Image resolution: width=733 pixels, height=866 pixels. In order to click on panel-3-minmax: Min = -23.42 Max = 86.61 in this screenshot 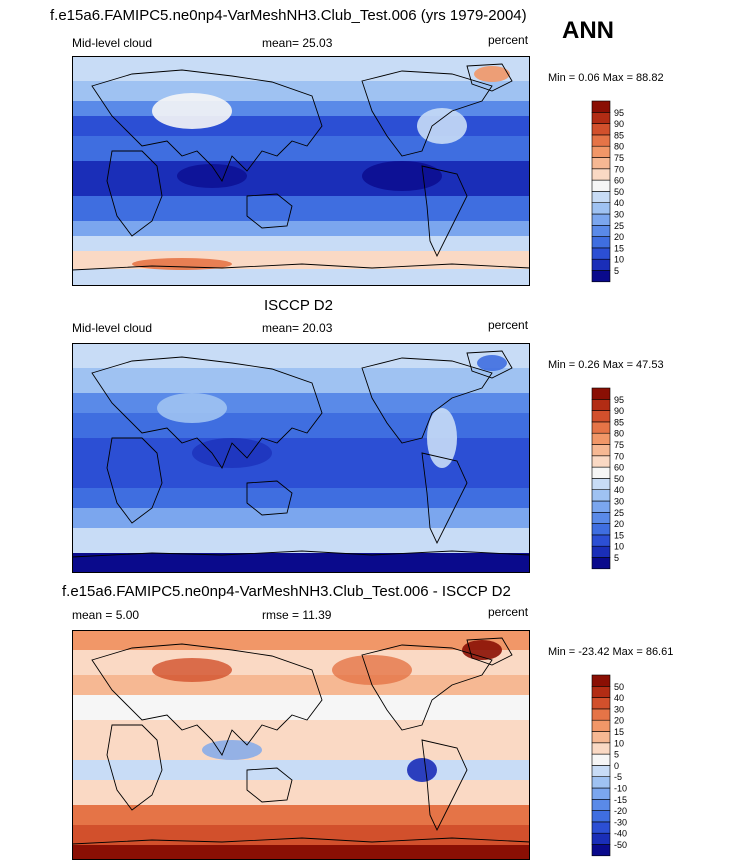, I will do `click(611, 652)`.